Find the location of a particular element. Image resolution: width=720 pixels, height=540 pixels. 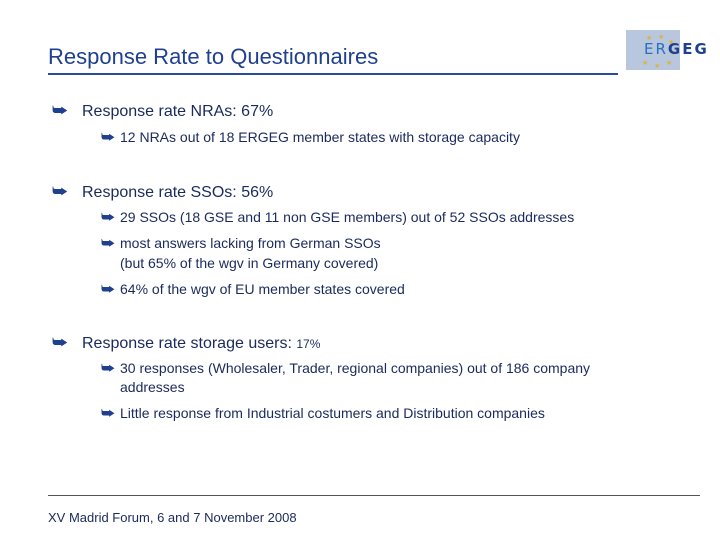

sub-bullet-german-ssos: ⮩ most answers lacking from German SSOs is located at coordinates (241, 243).